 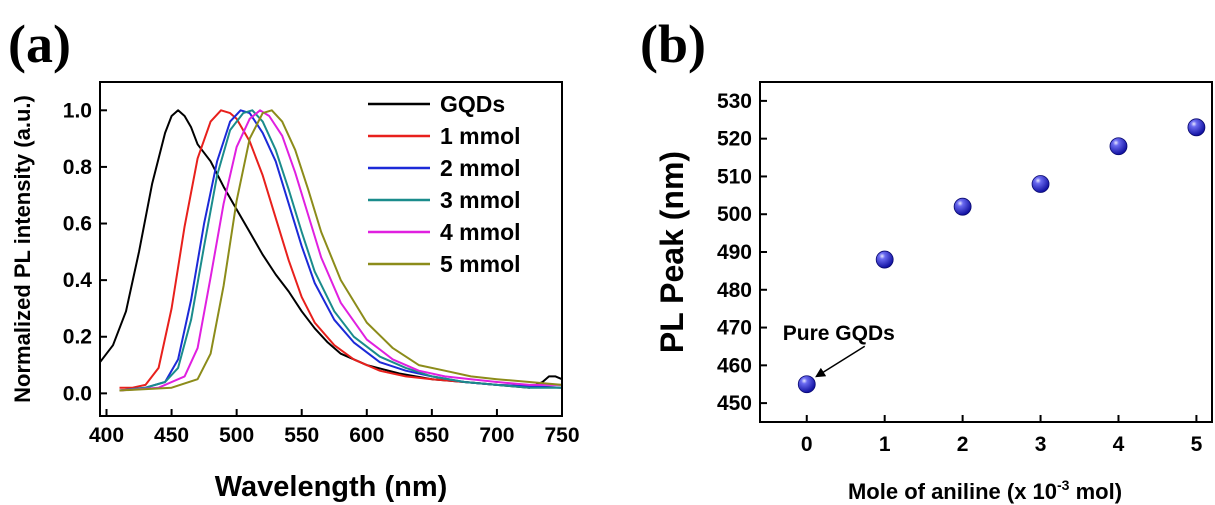 I want to click on x-tick-label: 450, so click(x=171, y=435).